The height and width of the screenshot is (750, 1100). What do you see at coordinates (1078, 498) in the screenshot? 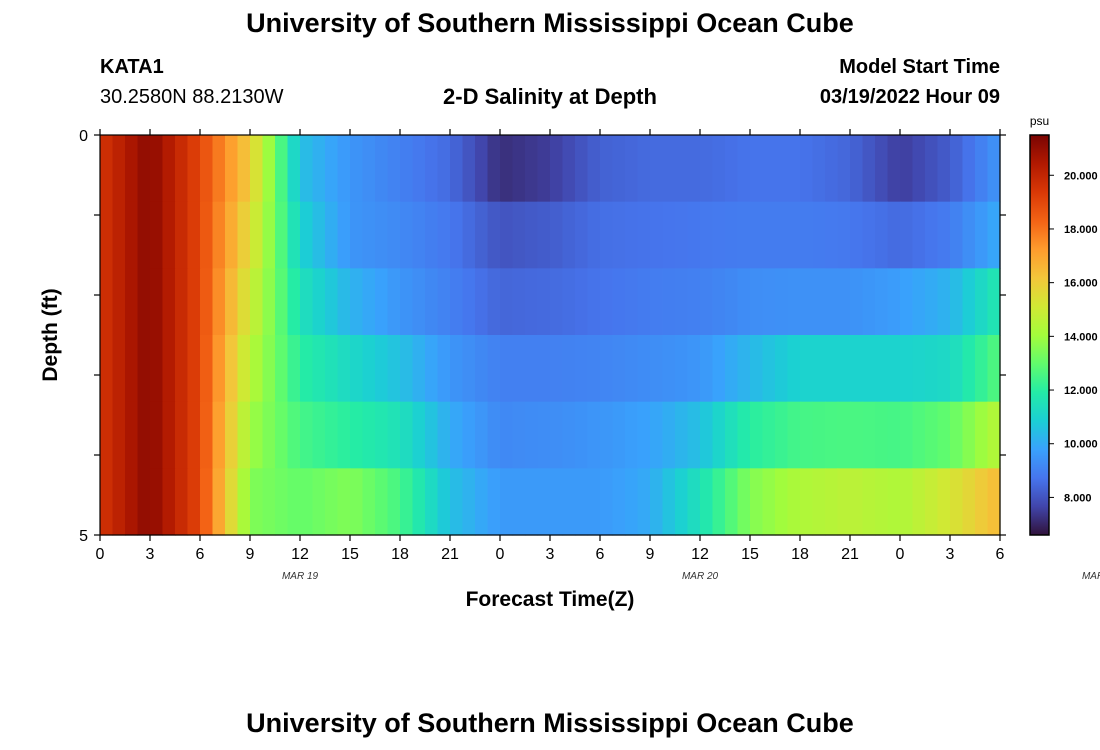
I see `colorbar-tick-label: 8.000` at bounding box center [1078, 498].